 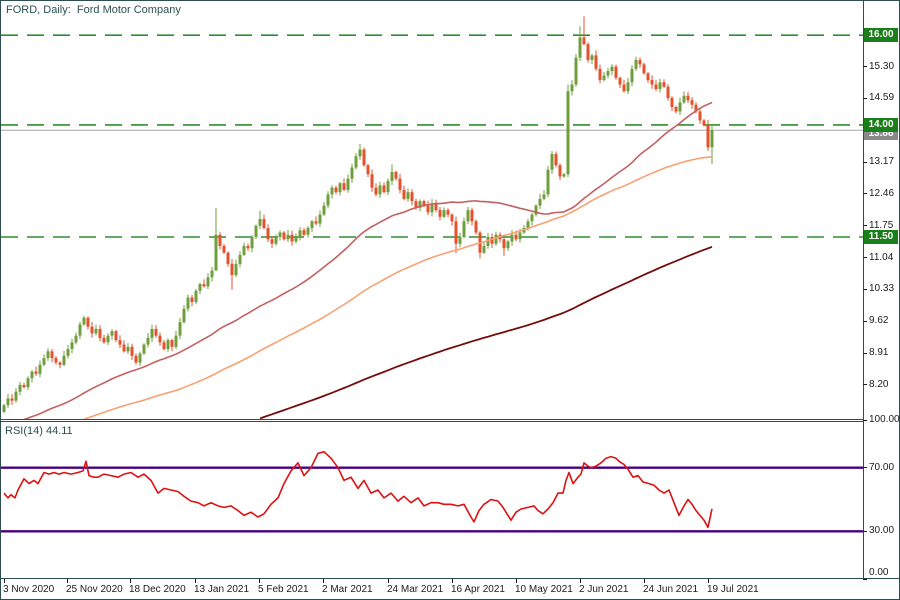 I want to click on price-axis-label: 13.17, so click(x=882, y=162).